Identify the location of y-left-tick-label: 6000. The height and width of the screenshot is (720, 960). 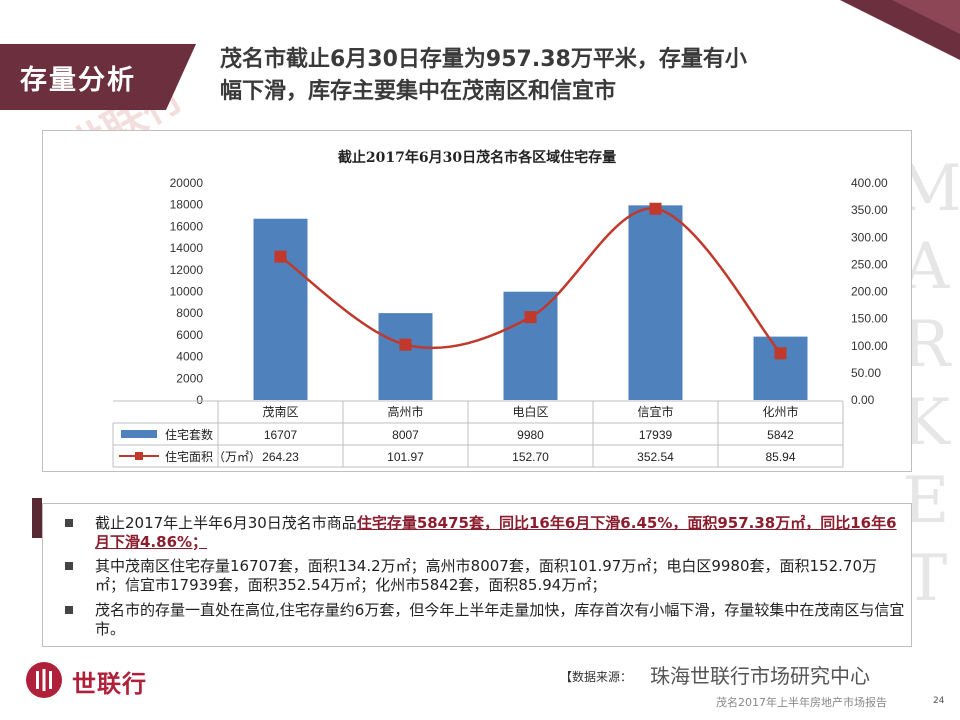
(189, 335).